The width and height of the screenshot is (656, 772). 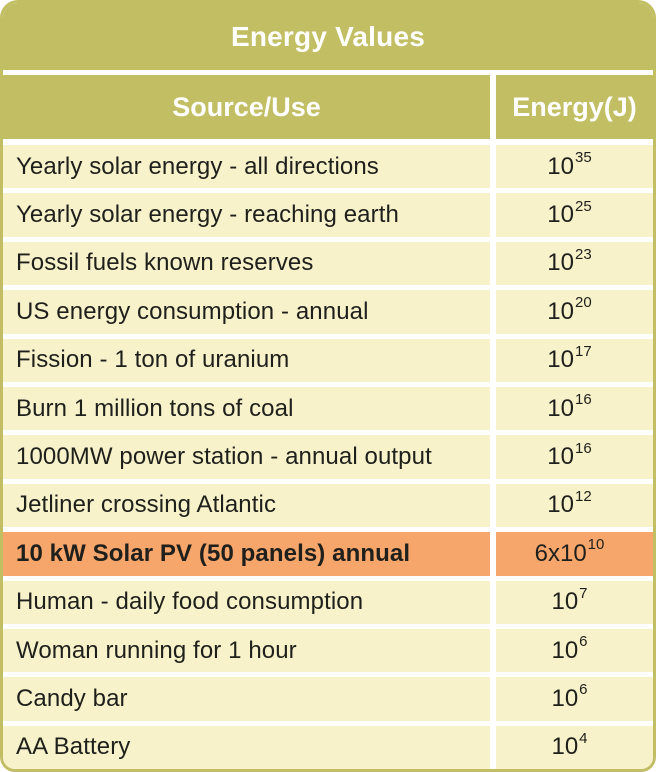 I want to click on exponent: 10, so click(x=596, y=545).